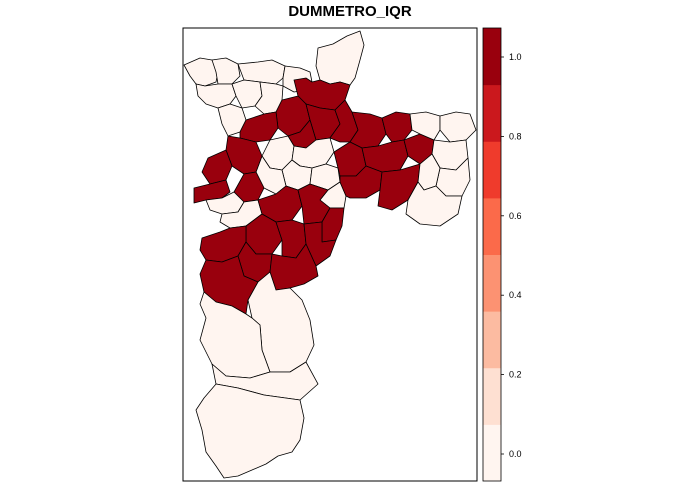  Describe the element at coordinates (515, 454) in the screenshot. I see `legend-tick-label: 0.0` at that location.